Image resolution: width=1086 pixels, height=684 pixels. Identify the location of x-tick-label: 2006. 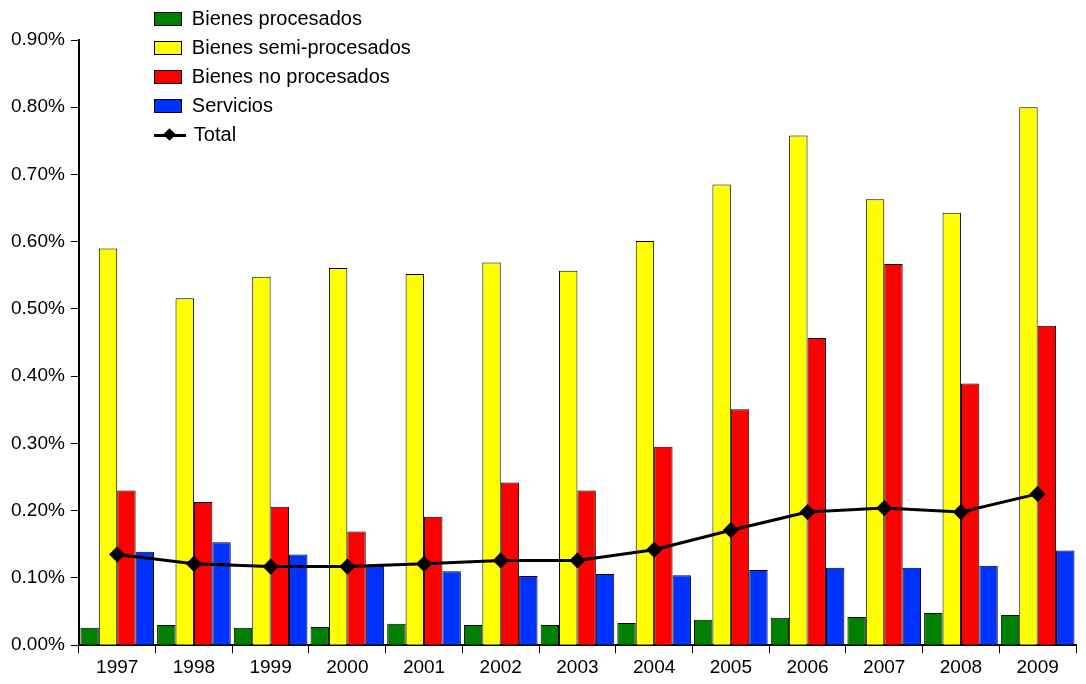
(807, 666).